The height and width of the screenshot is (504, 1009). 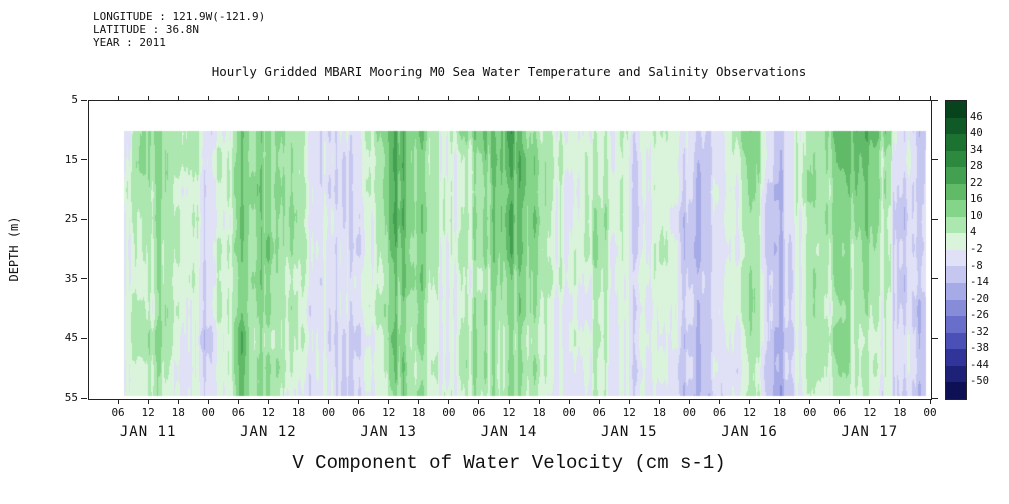 I want to click on y-tick-label: 25, so click(x=71, y=219).